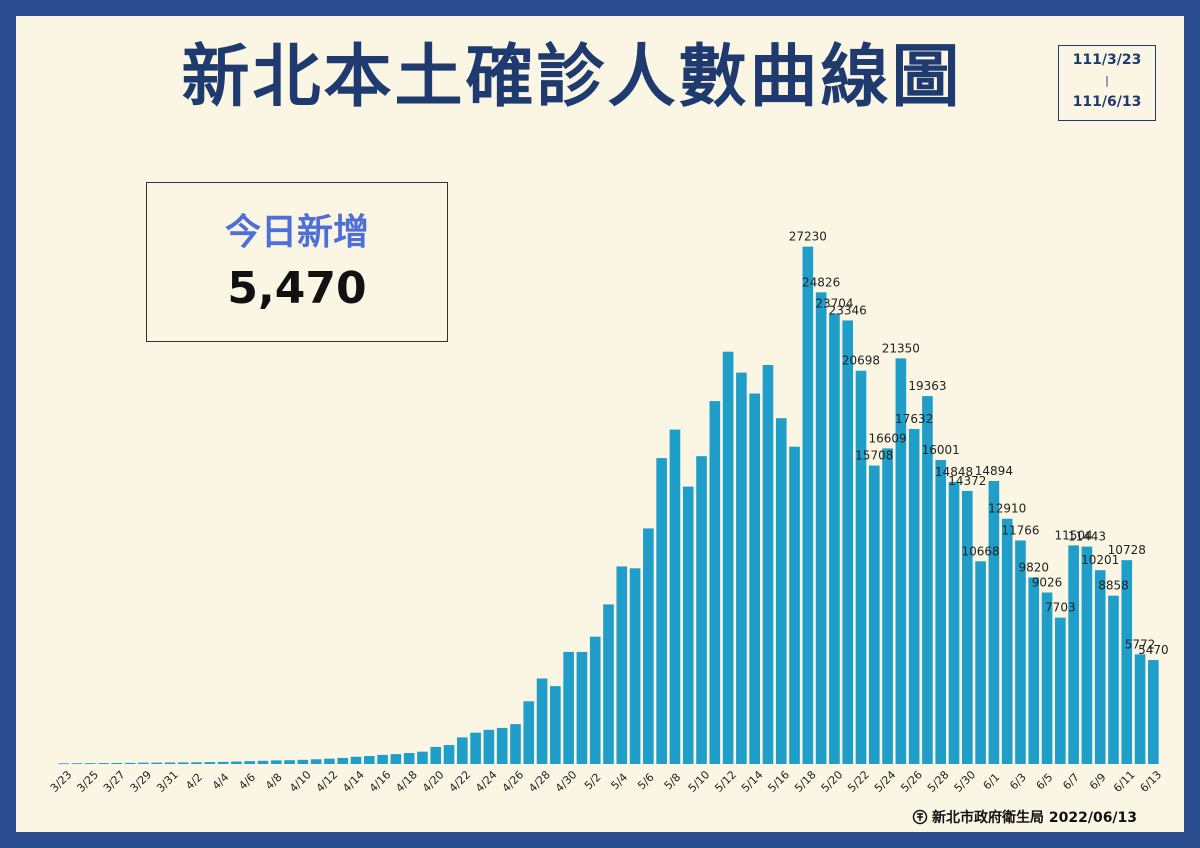 This screenshot has width=1200, height=848. What do you see at coordinates (143, 763) in the screenshot?
I see `bar-3/29` at bounding box center [143, 763].